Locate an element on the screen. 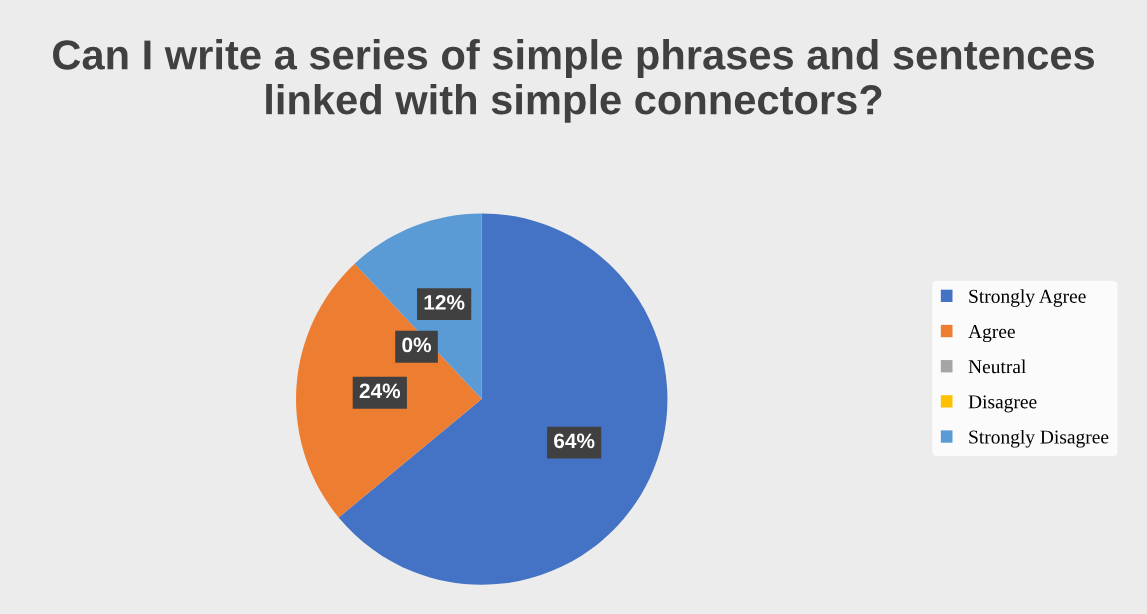 The image size is (1147, 614). data-label: 64% is located at coordinates (574, 441).